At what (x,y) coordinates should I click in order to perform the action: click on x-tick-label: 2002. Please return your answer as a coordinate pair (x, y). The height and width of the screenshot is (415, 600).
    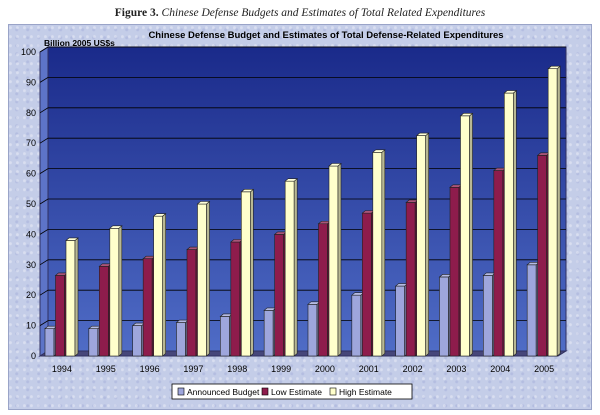
    Looking at the image, I should click on (413, 369).